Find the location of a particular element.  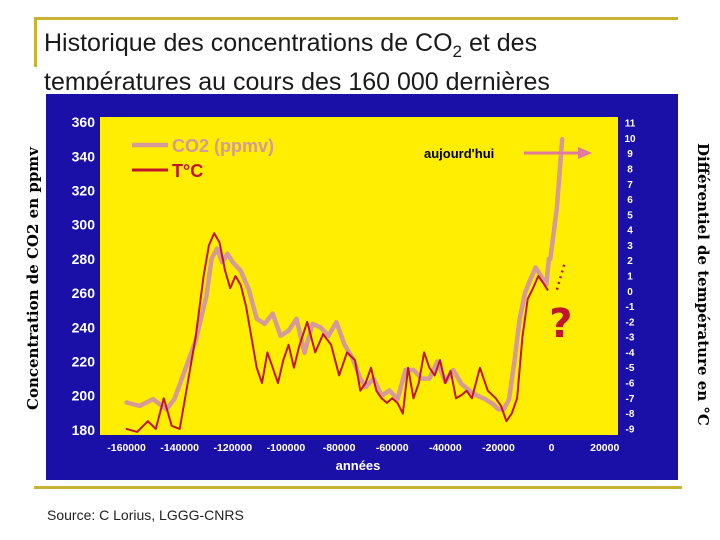

left-y-tick-label: 200 is located at coordinates (84, 396).